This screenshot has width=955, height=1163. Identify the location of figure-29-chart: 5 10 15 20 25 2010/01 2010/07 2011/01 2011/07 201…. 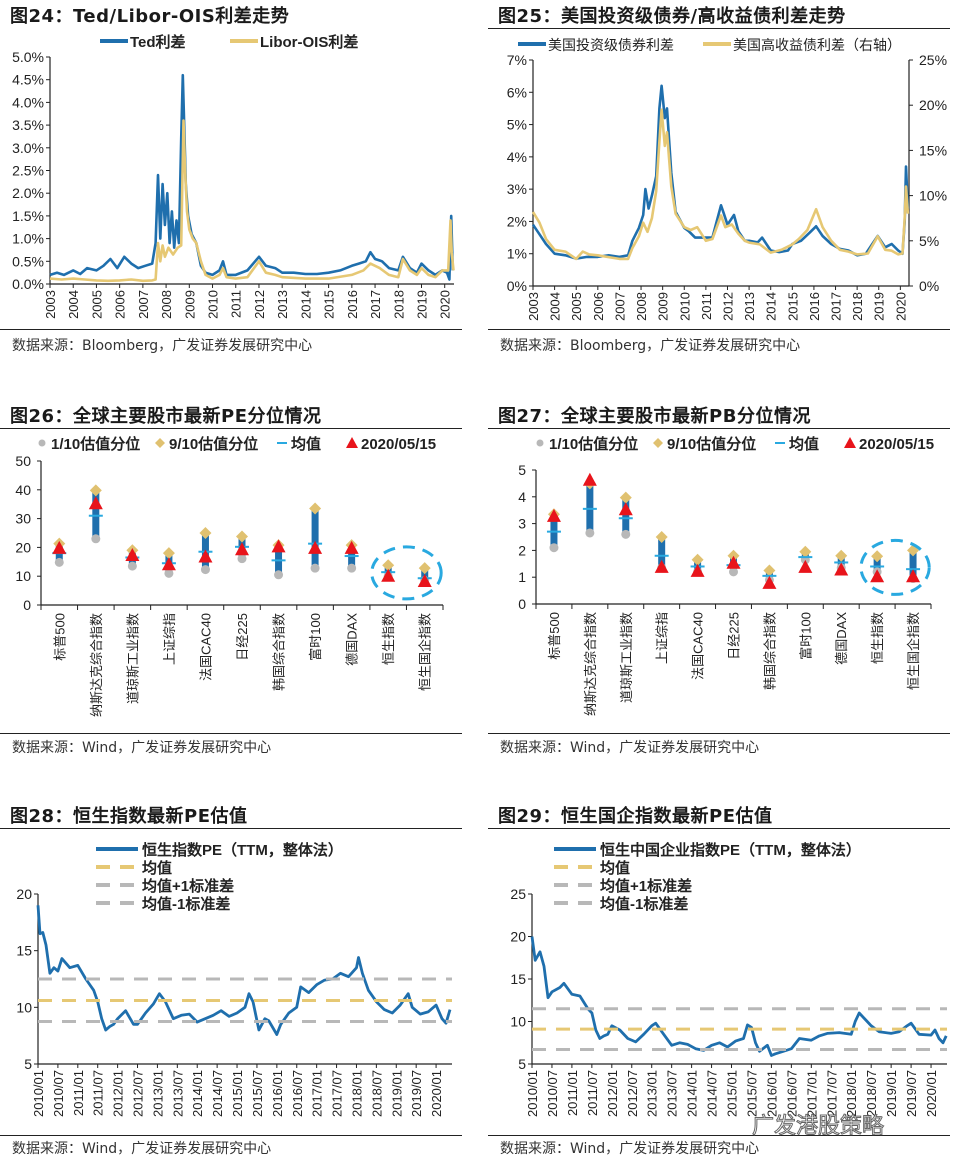
(729, 979).